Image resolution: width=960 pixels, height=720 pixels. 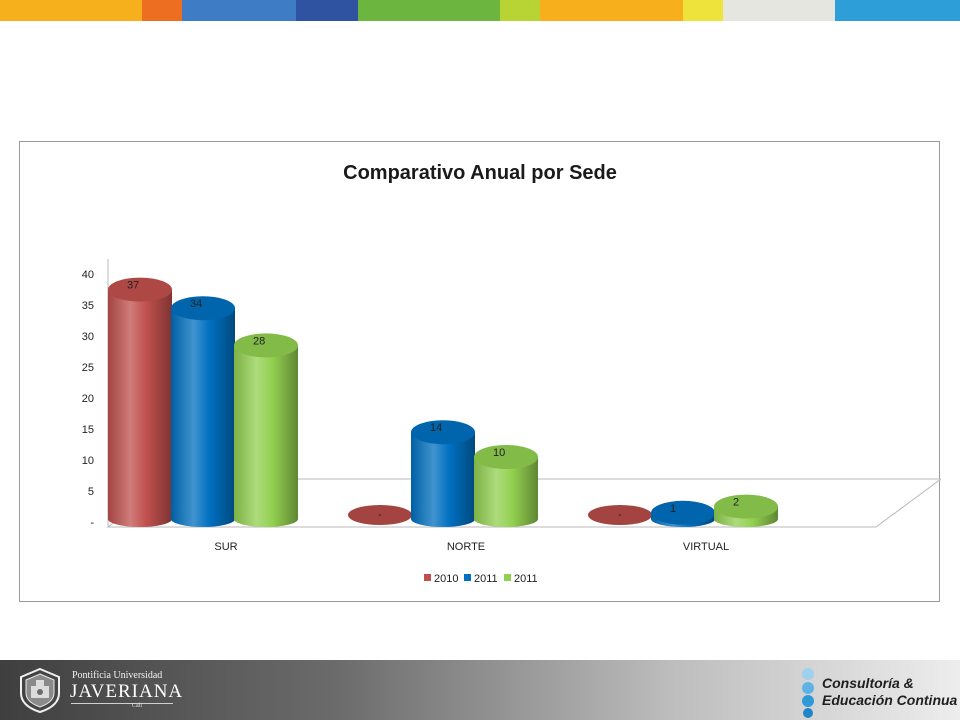 What do you see at coordinates (436, 428) in the screenshot?
I see `data-label: 14` at bounding box center [436, 428].